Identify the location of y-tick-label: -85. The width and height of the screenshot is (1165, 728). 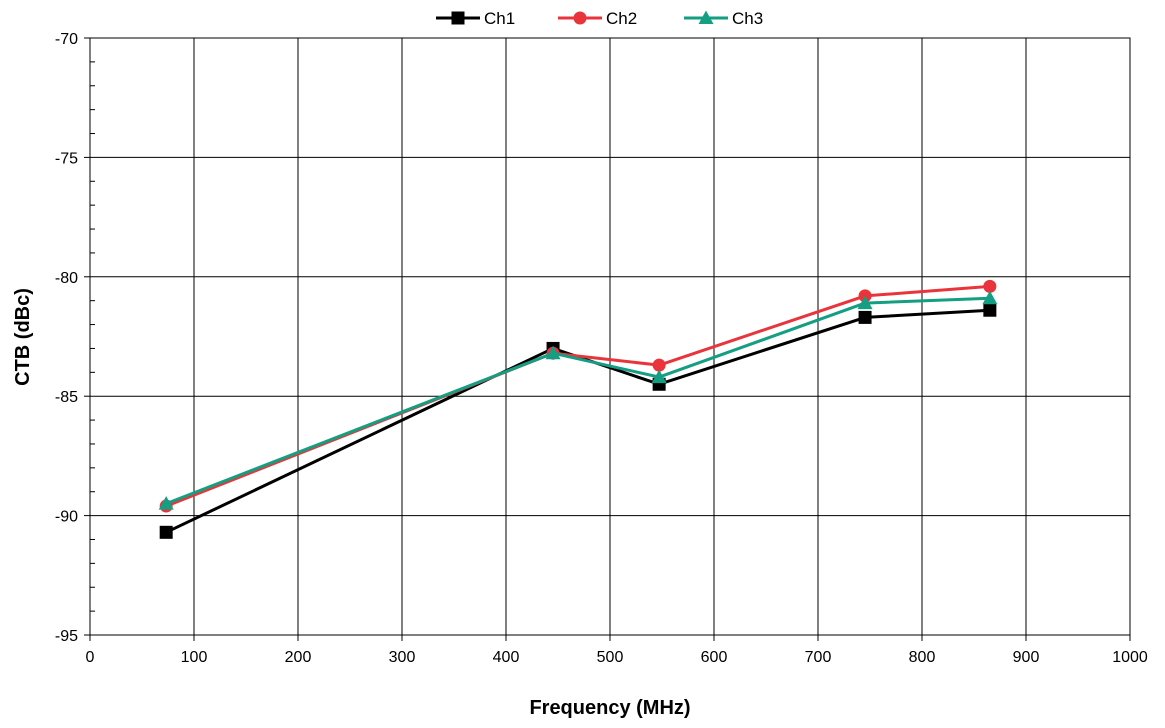
(66, 397).